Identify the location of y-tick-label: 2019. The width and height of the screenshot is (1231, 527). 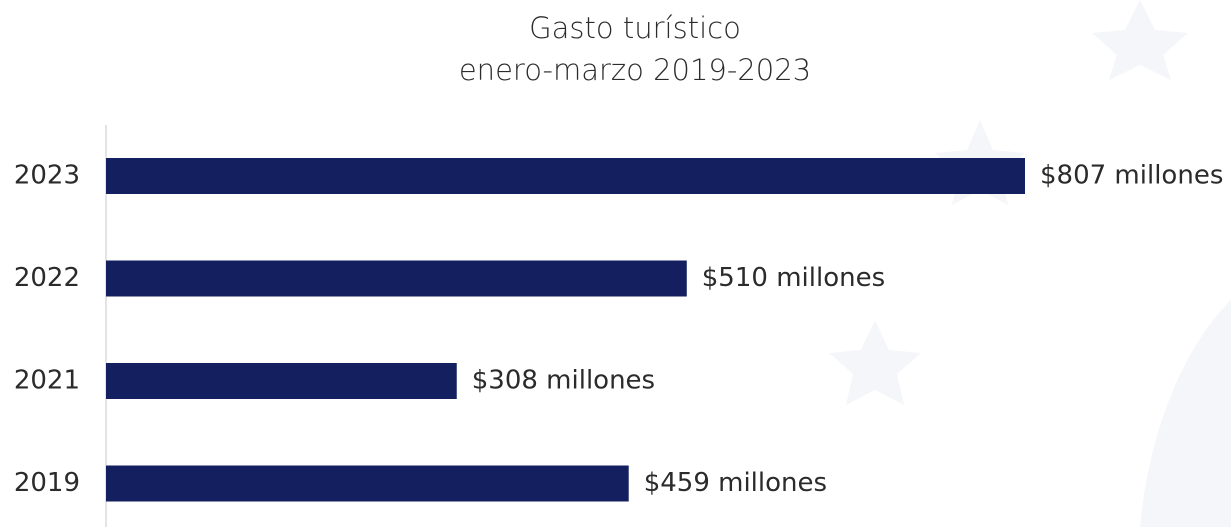
(47, 483).